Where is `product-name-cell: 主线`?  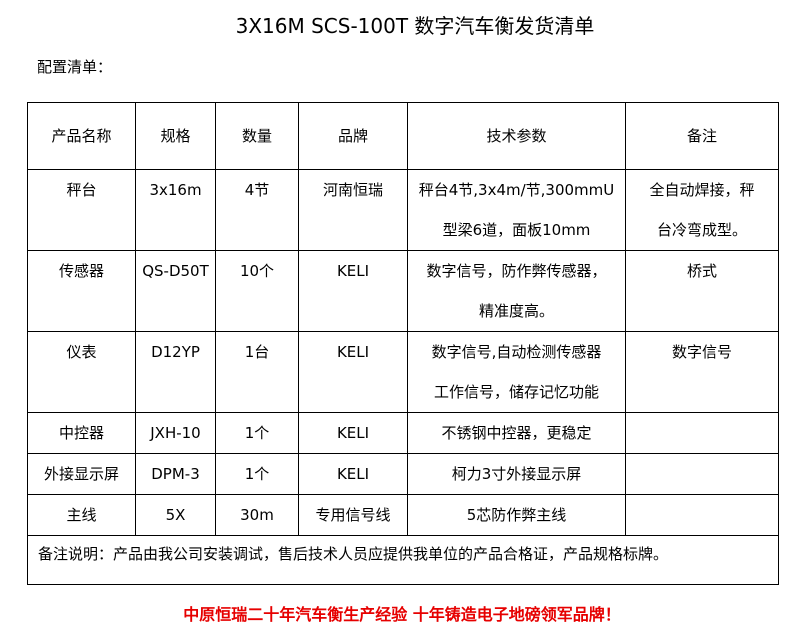 product-name-cell: 主线 is located at coordinates (81, 515).